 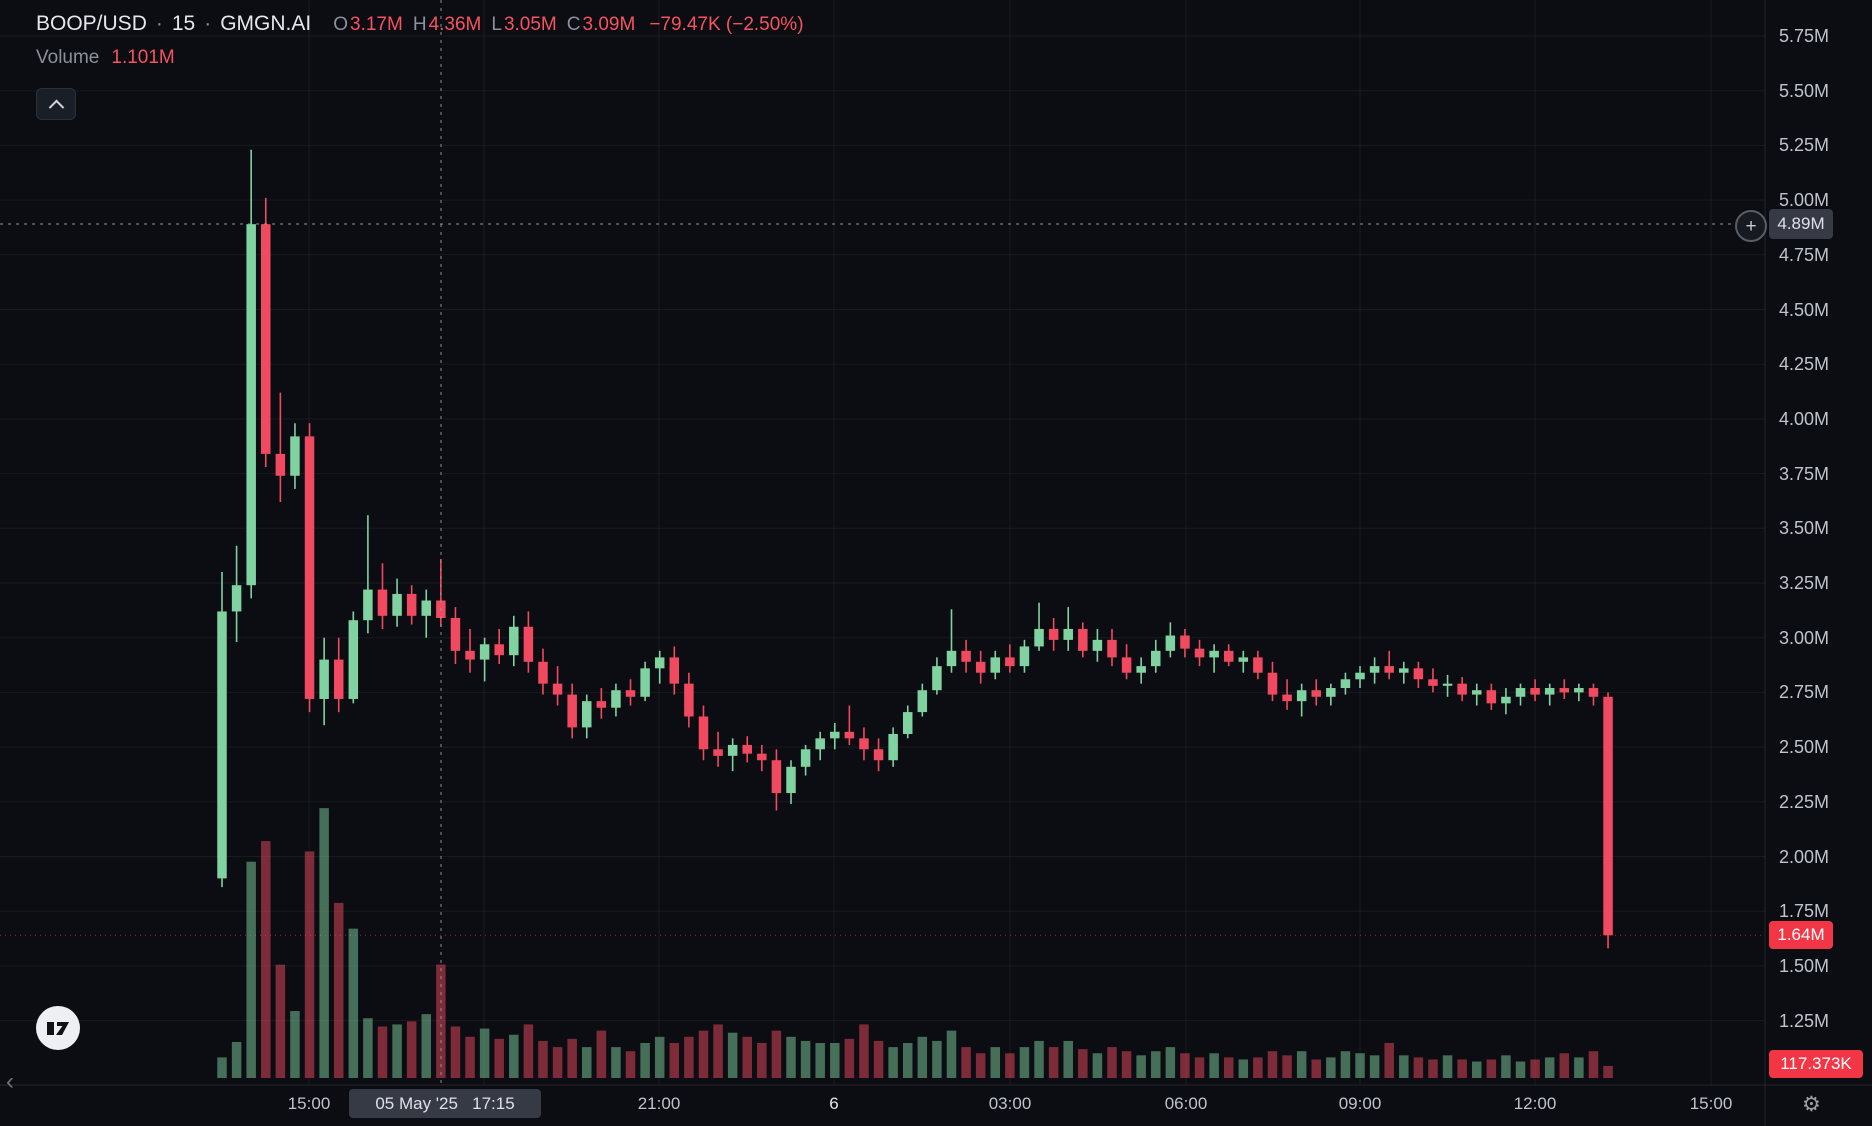 I want to click on gear-icon: ⚙, so click(x=1811, y=1104).